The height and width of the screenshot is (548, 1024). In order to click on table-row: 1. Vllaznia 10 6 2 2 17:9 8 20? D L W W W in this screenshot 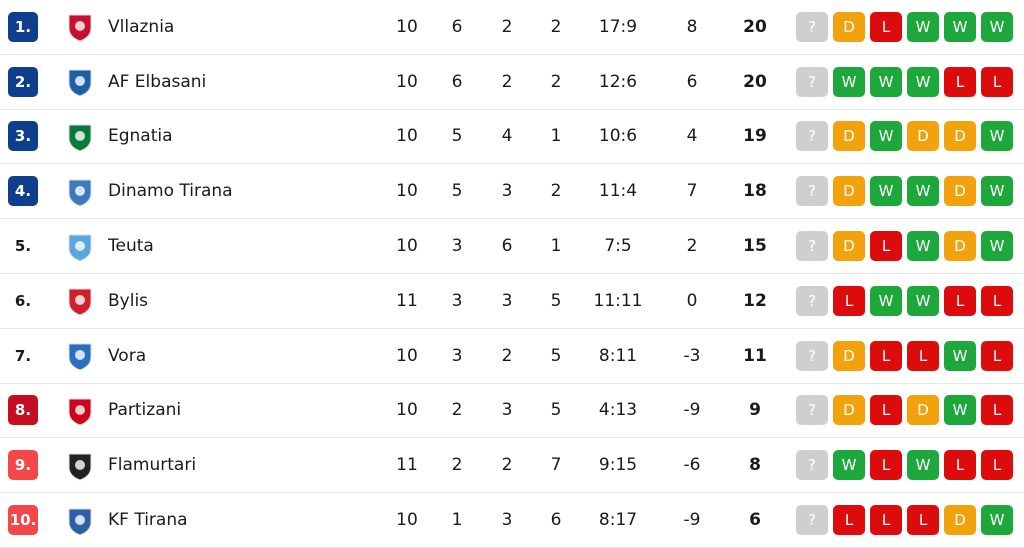, I will do `click(512, 27)`.